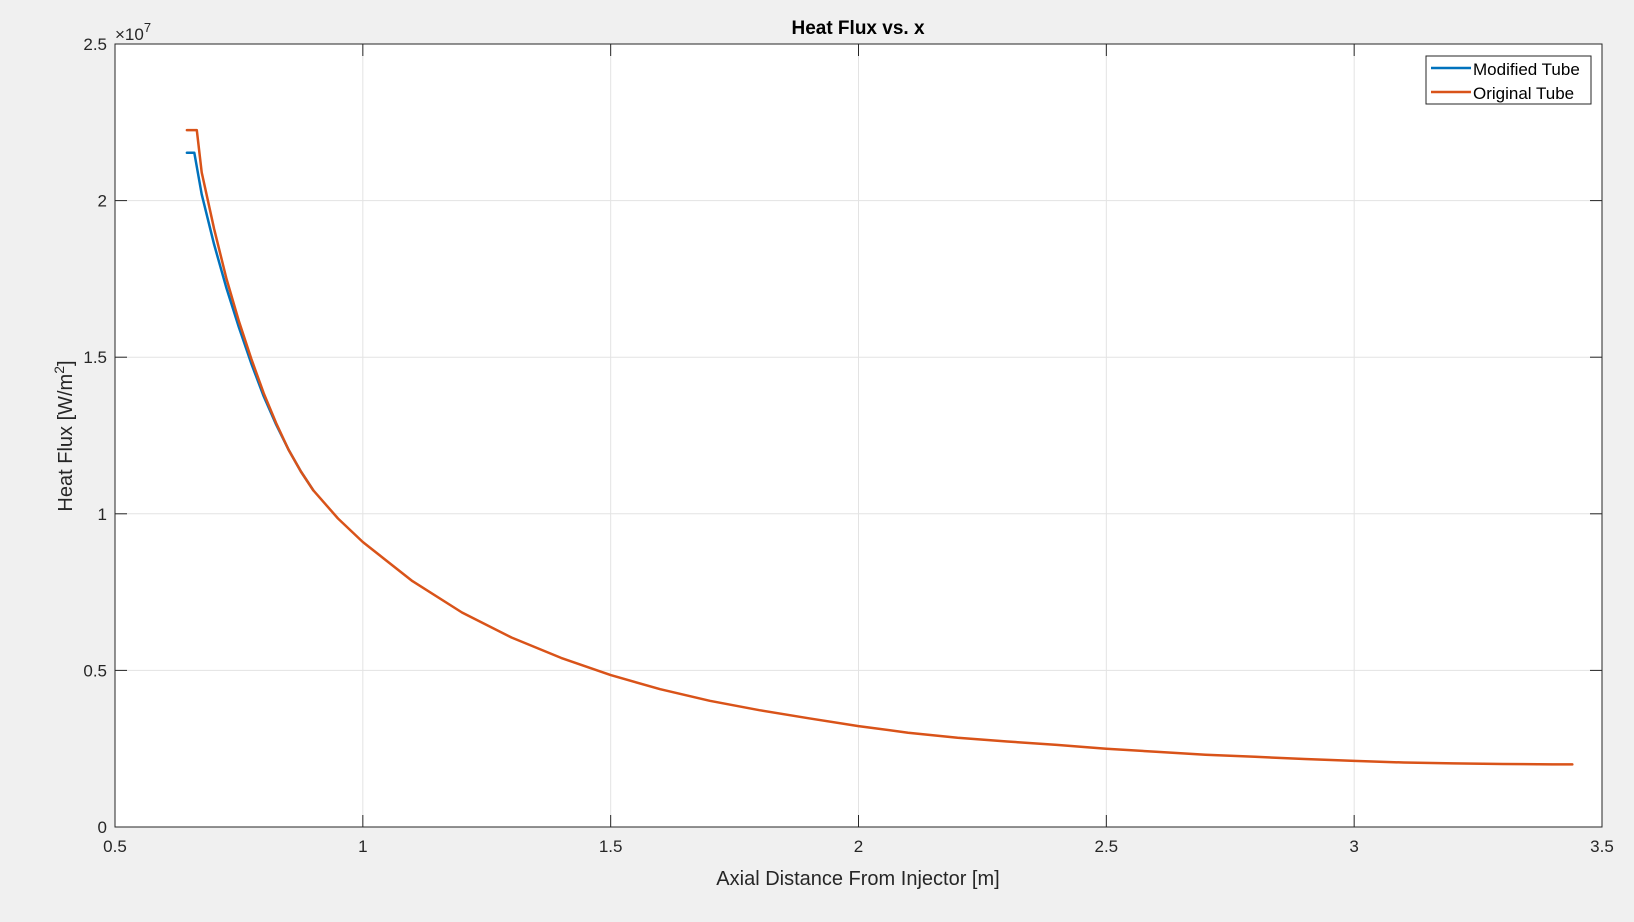  What do you see at coordinates (1526, 69) in the screenshot?
I see `legend-label-modified-tube: Modified Tube` at bounding box center [1526, 69].